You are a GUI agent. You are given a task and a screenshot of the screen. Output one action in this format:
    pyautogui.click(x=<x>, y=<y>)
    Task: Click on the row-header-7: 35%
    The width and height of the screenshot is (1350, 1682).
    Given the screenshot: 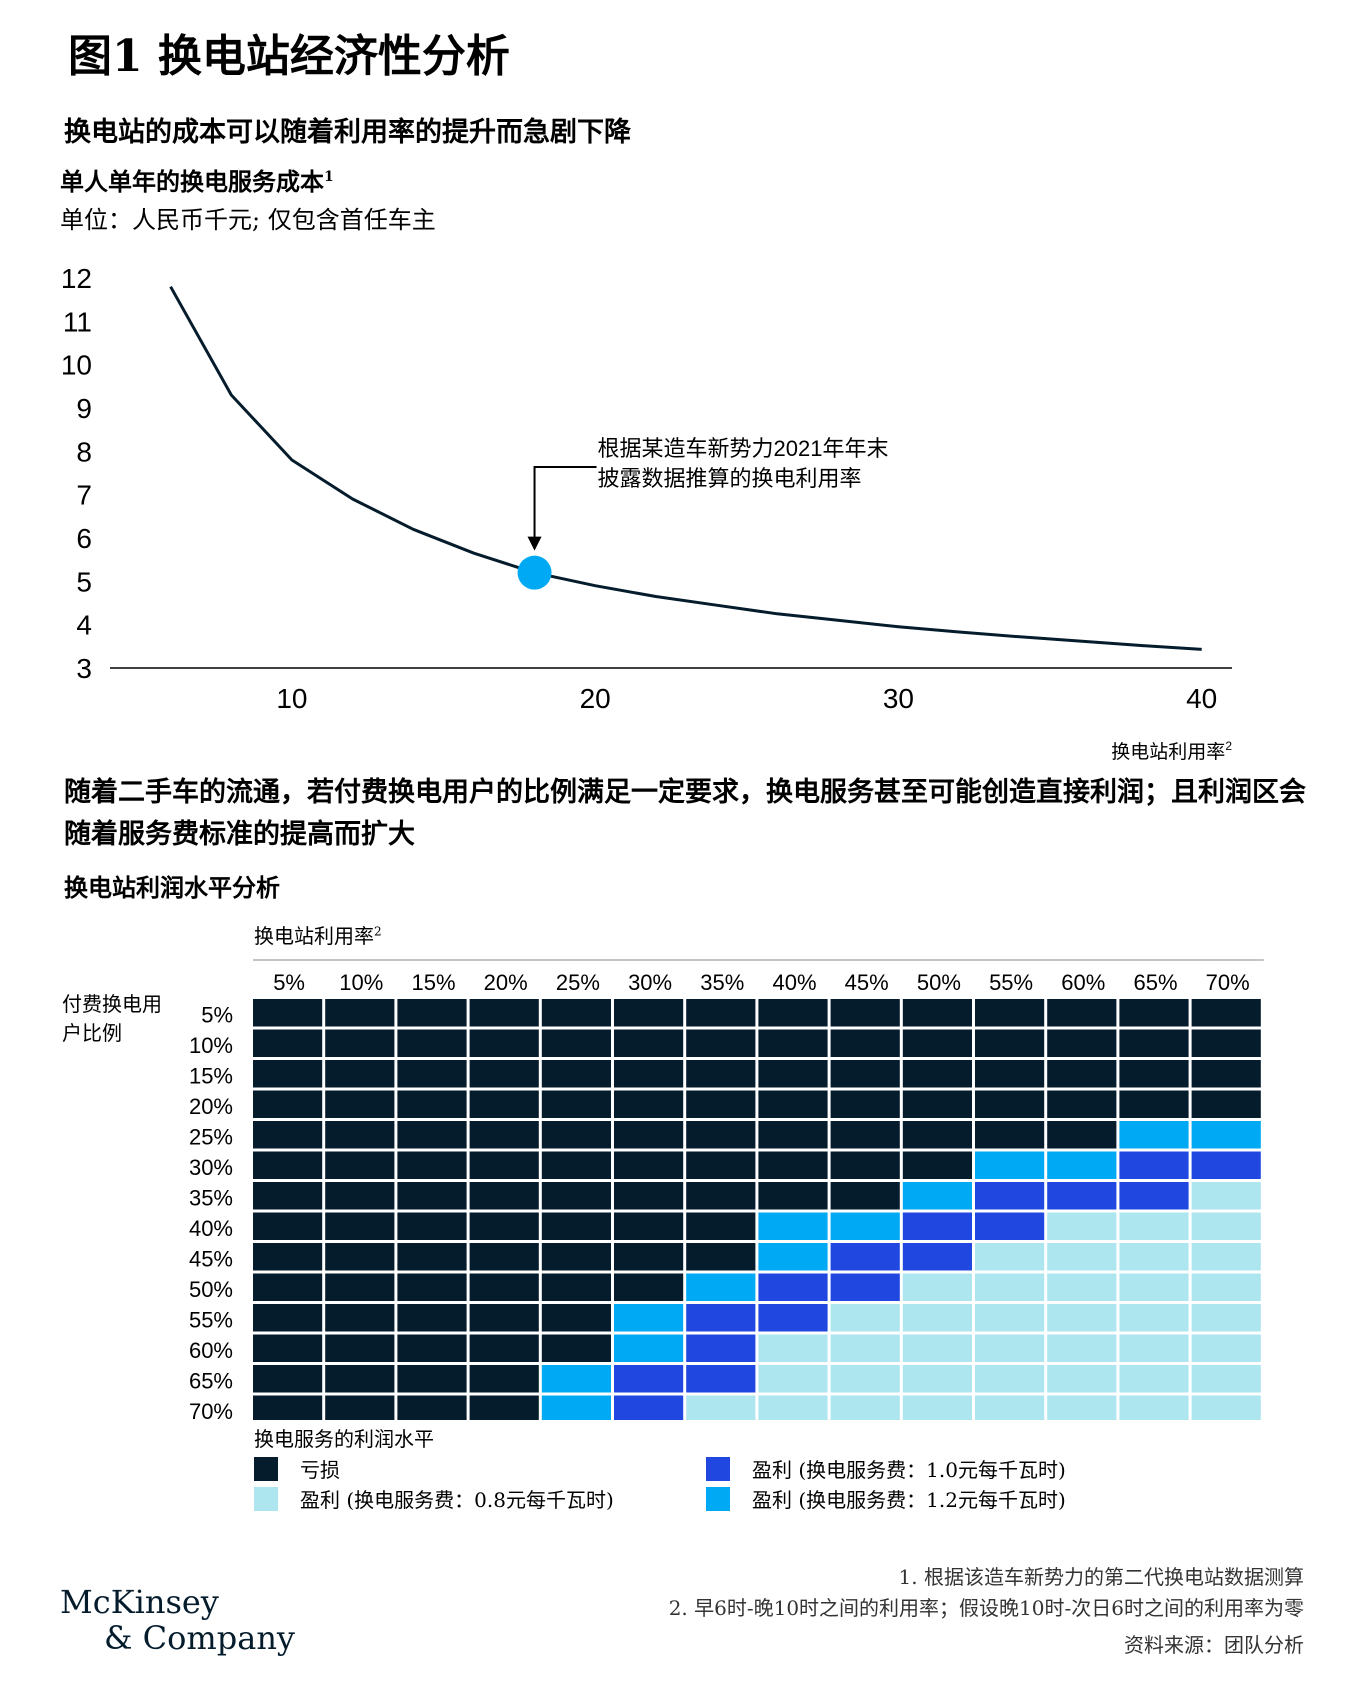 What is the action you would take?
    pyautogui.click(x=211, y=1197)
    